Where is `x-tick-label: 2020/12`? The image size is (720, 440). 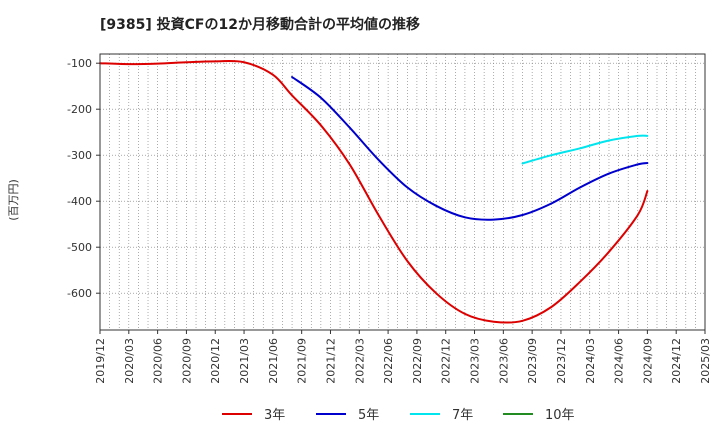 x-tick-label: 2020/12 is located at coordinates (215, 361).